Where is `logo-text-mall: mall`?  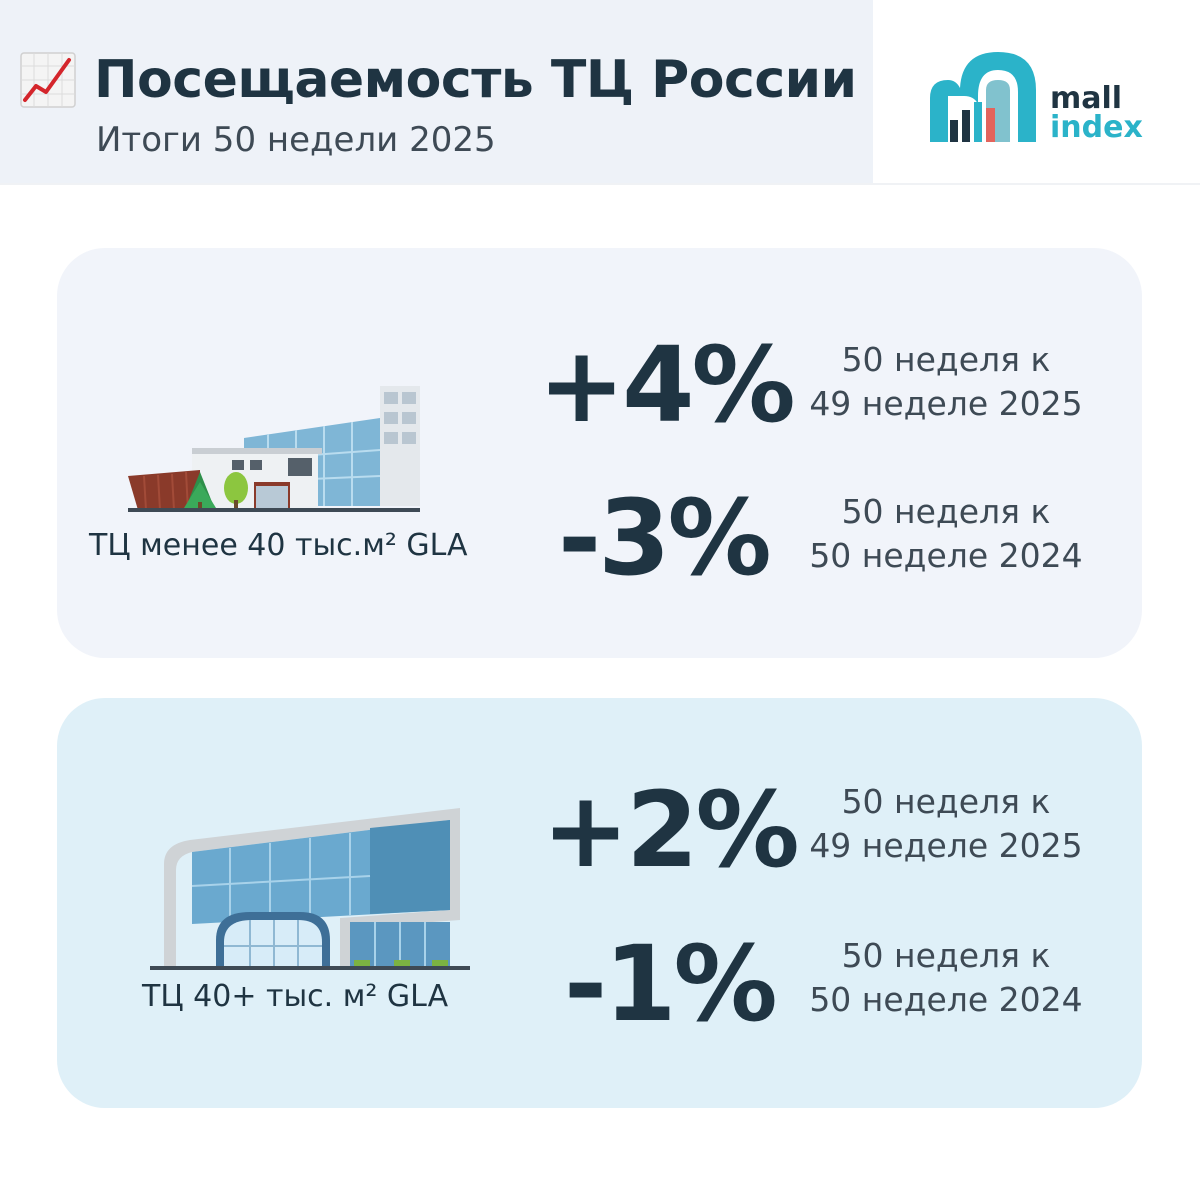
logo-text-mall: mall is located at coordinates (1086, 98).